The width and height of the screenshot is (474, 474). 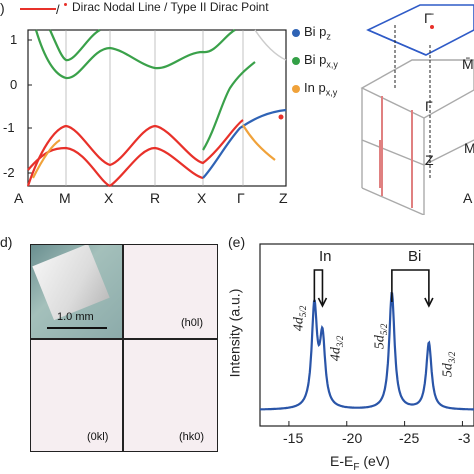 What do you see at coordinates (409, 438) in the screenshot?
I see `xps-xtick-label-2: -25` at bounding box center [409, 438].